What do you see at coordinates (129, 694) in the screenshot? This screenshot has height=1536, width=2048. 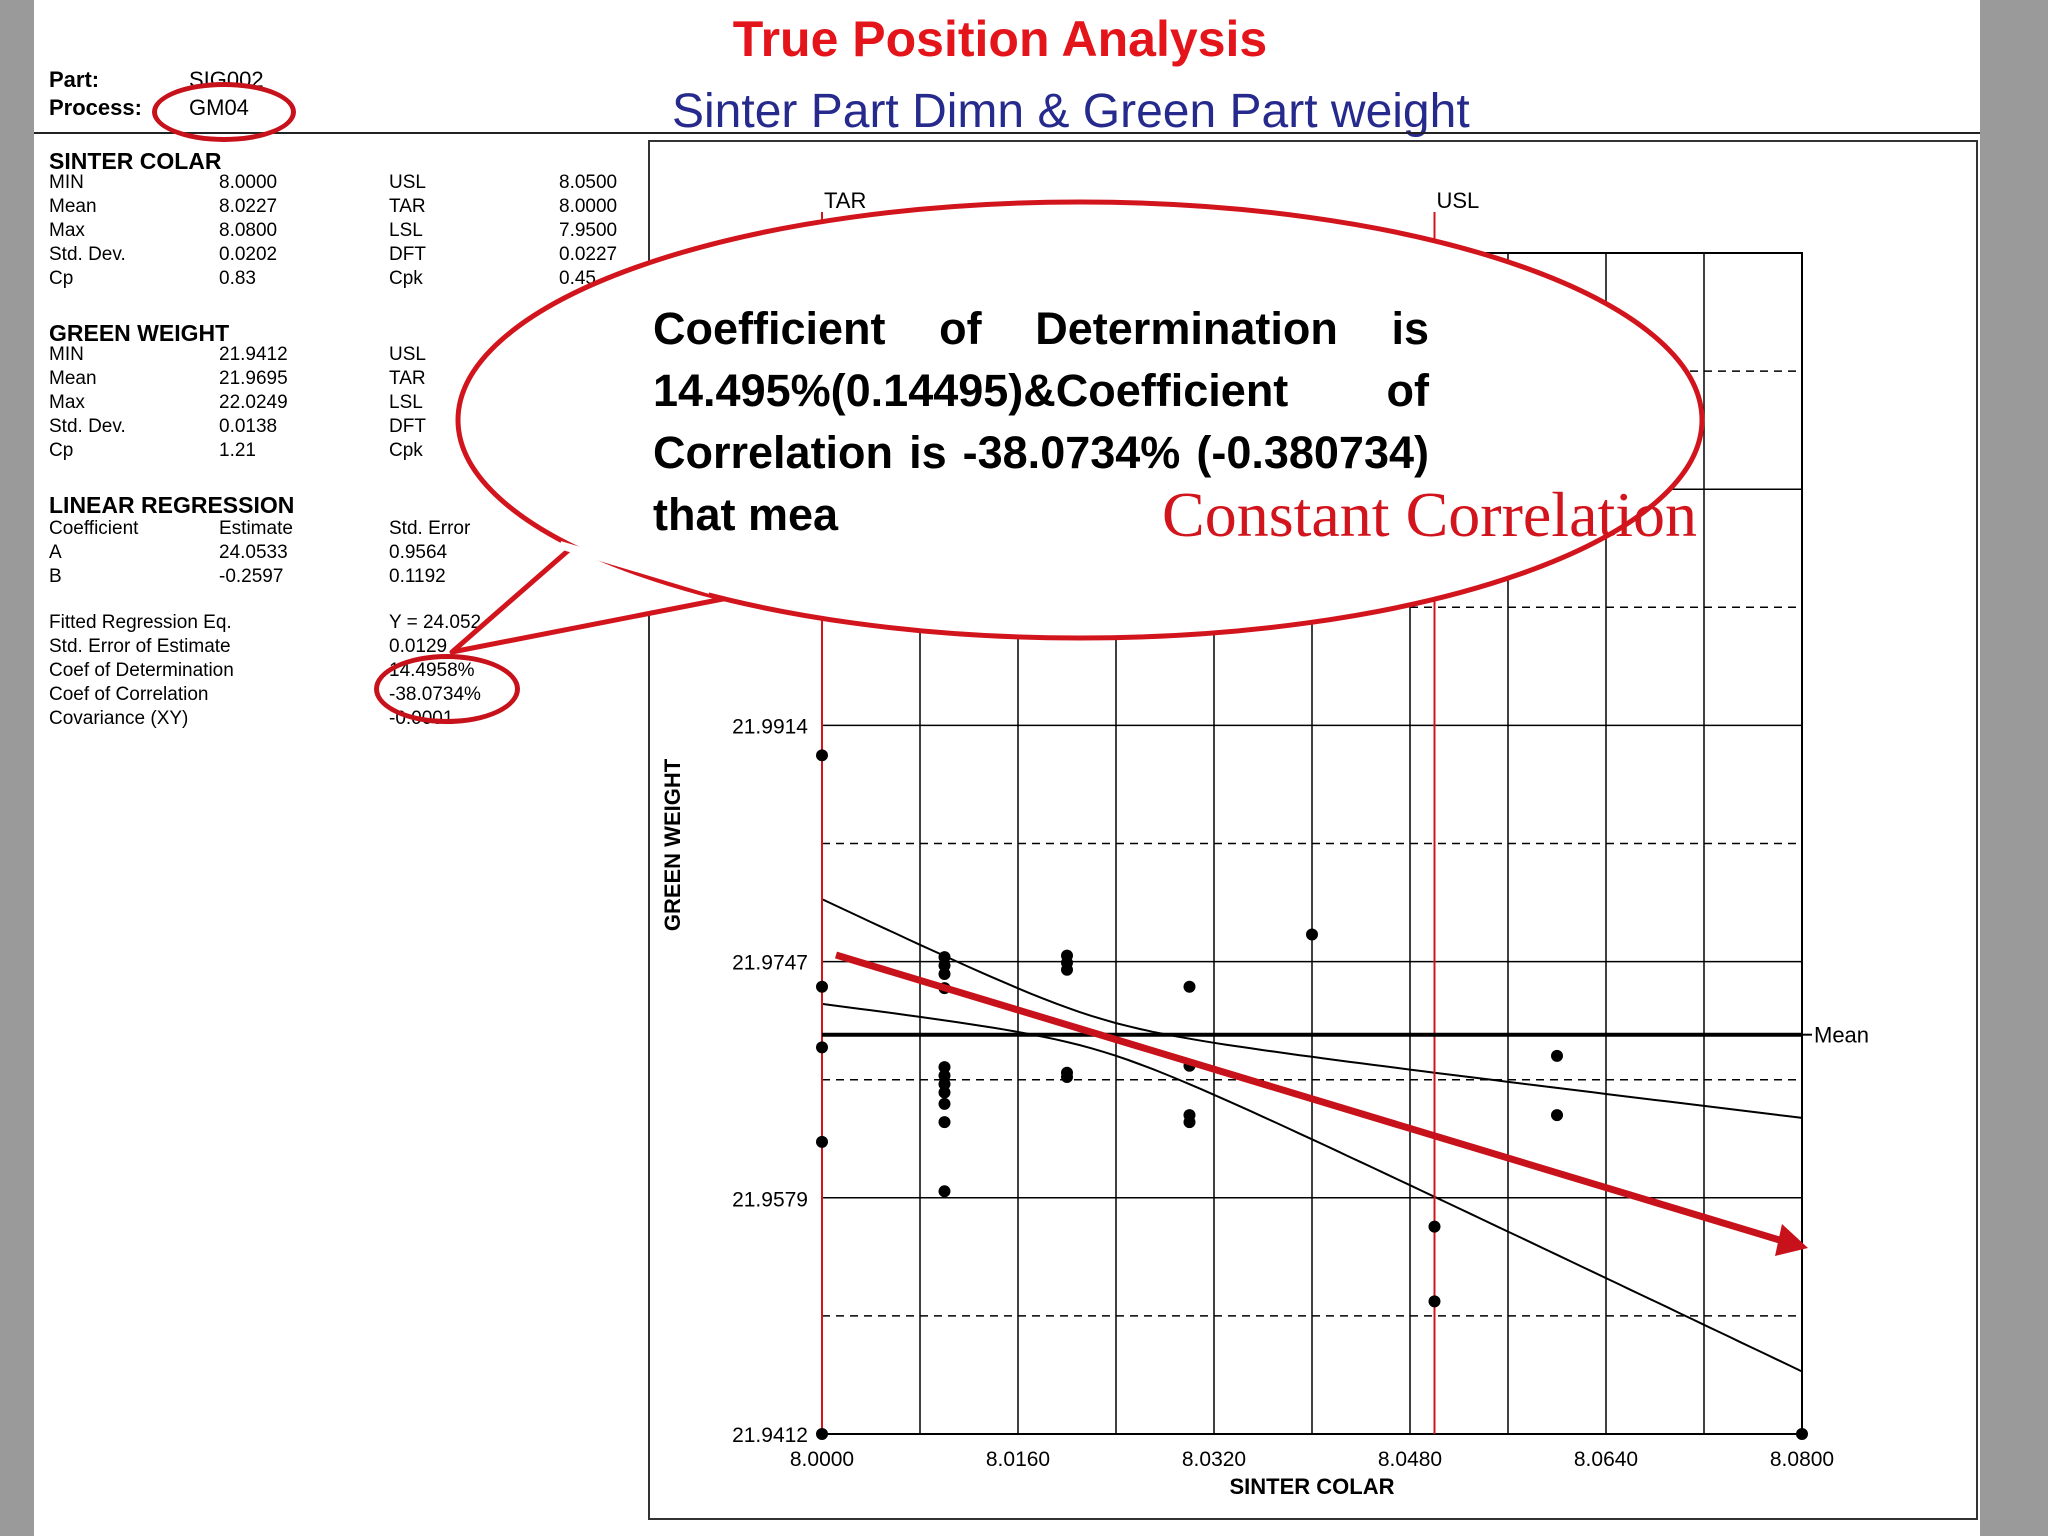 I see `fit-label: Coef of Correlation` at bounding box center [129, 694].